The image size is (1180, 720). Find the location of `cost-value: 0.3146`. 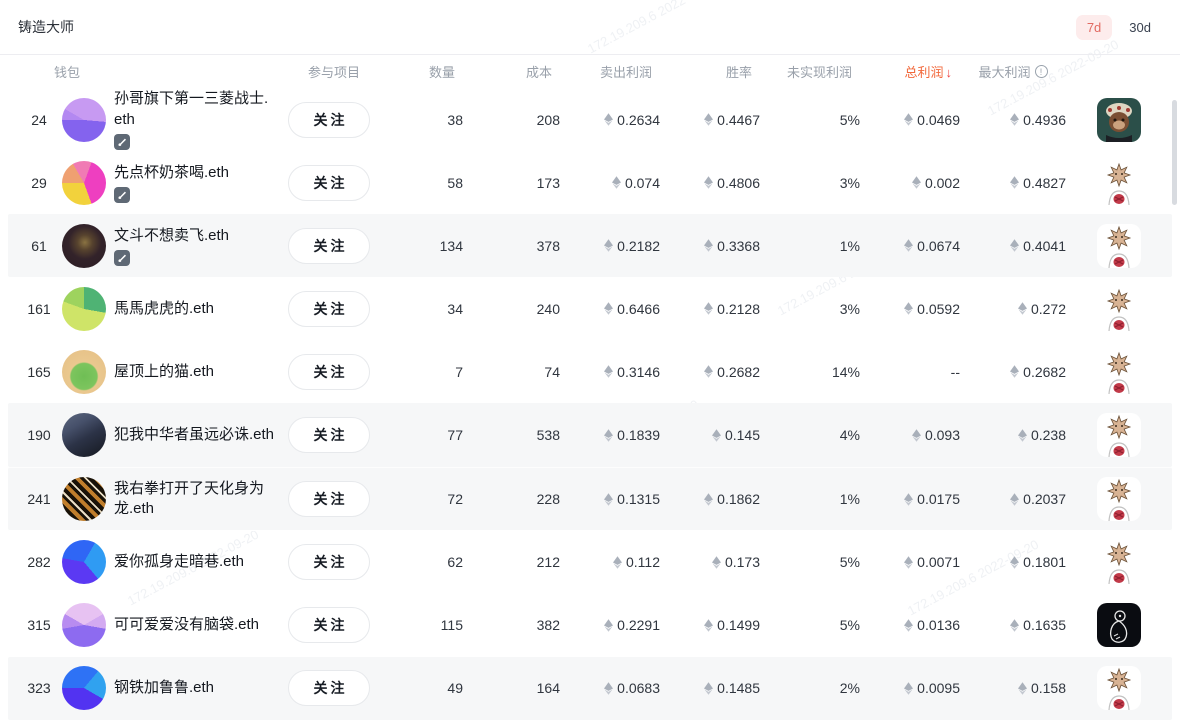

cost-value: 0.3146 is located at coordinates (618, 372).